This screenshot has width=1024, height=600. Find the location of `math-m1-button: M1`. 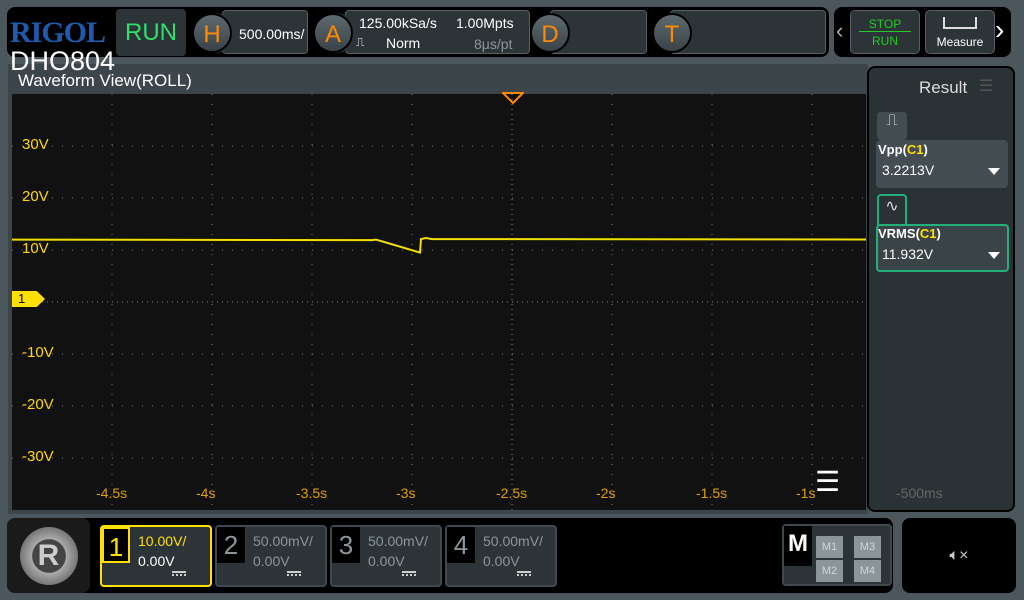

math-m1-button: M1 is located at coordinates (829, 547).